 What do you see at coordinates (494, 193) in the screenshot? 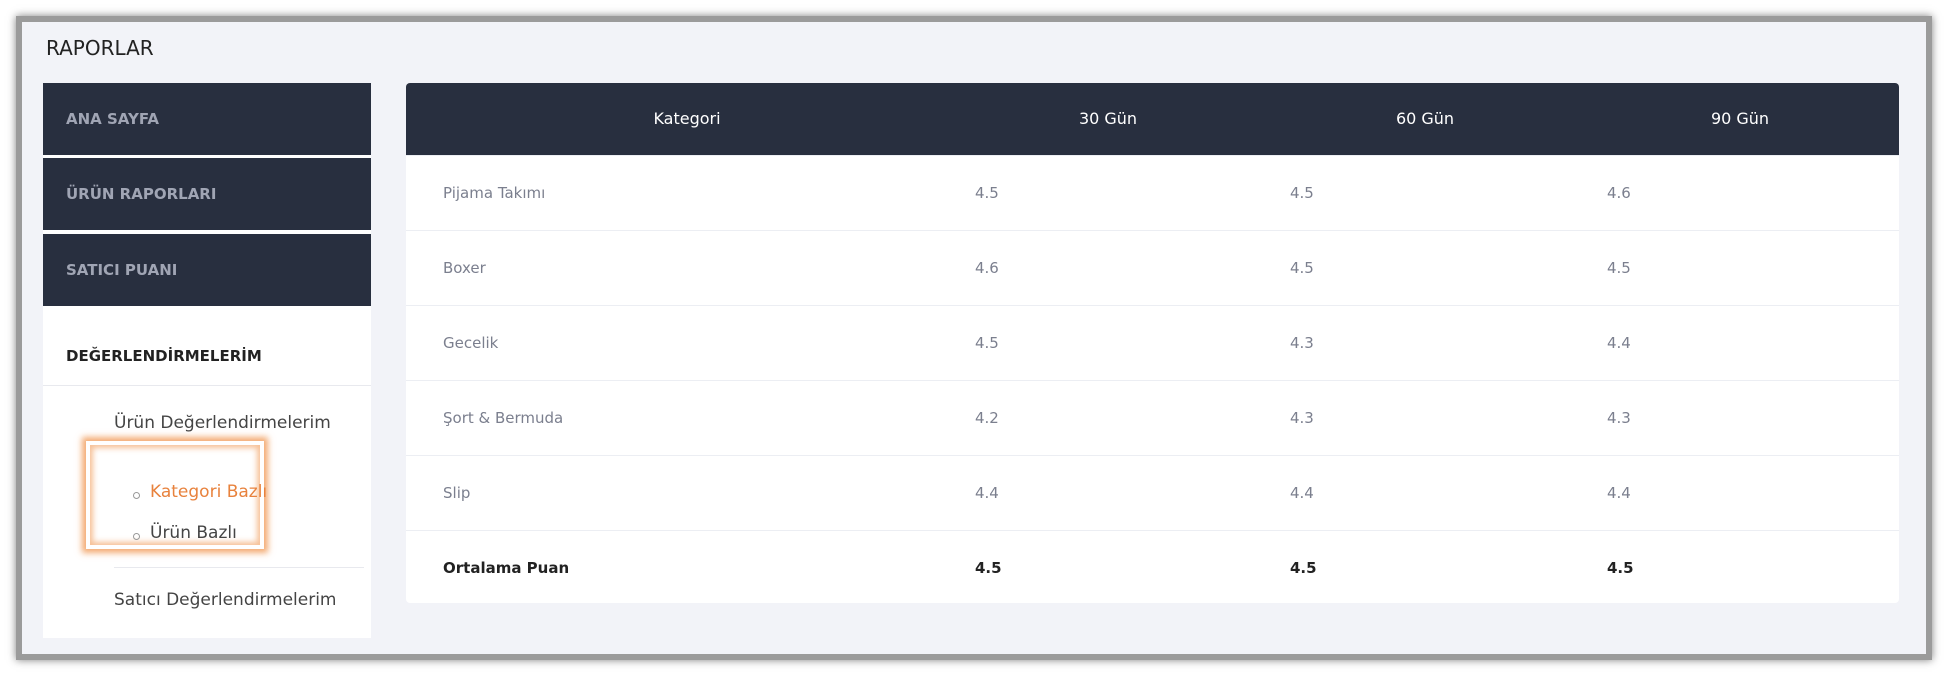
I see `category-cell: Pijama Takımı` at bounding box center [494, 193].